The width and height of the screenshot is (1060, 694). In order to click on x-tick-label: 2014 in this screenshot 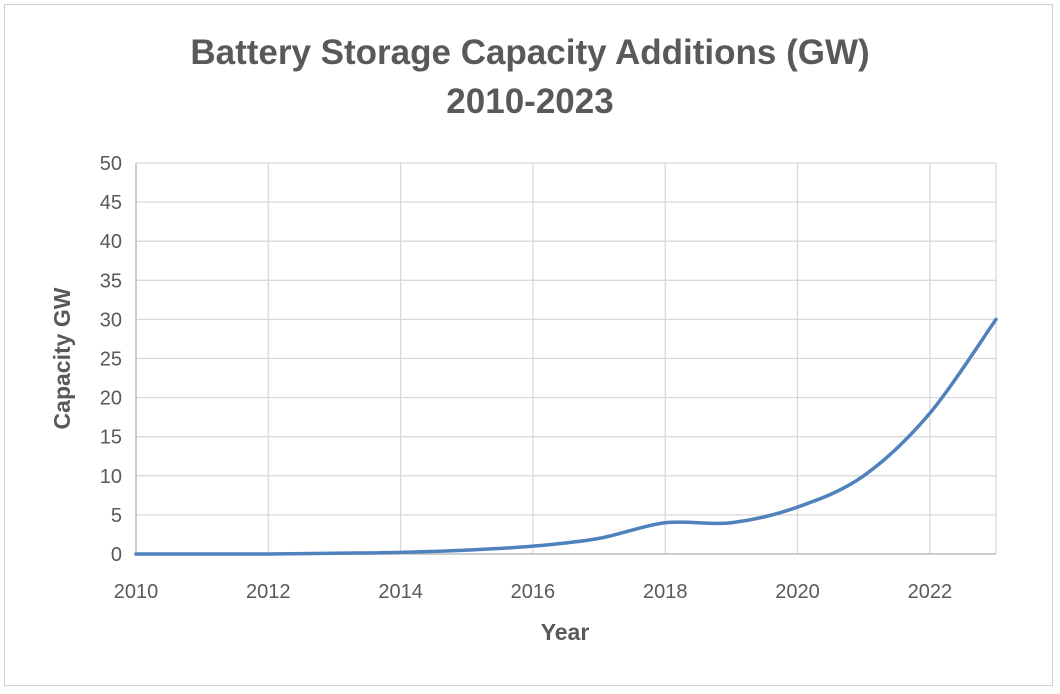, I will do `click(400, 592)`.